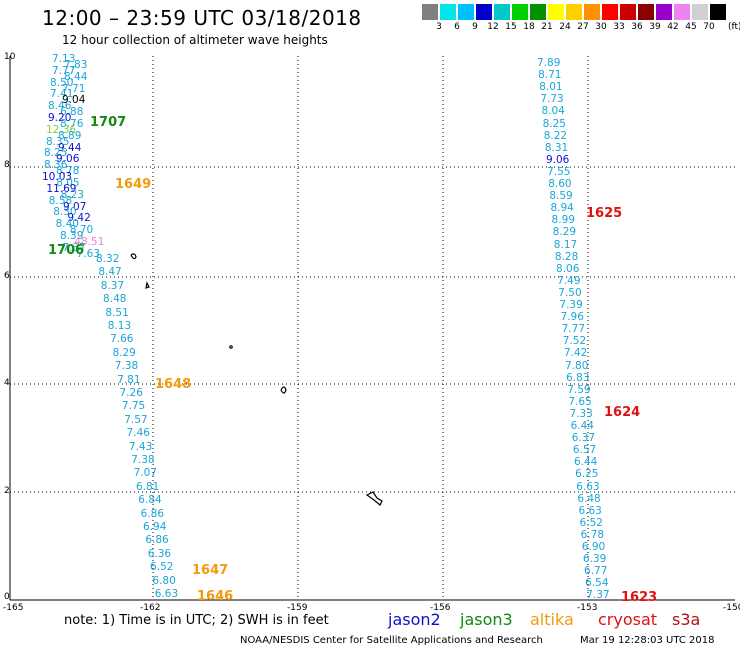 The height and width of the screenshot is (650, 740). I want to click on wave-height-label: 7.65, so click(580, 401).